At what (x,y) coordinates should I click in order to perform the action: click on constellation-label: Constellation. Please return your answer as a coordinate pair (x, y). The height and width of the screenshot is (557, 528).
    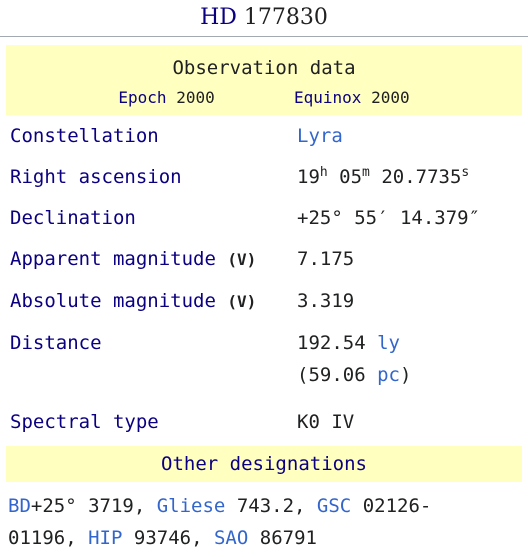
    Looking at the image, I should click on (84, 136).